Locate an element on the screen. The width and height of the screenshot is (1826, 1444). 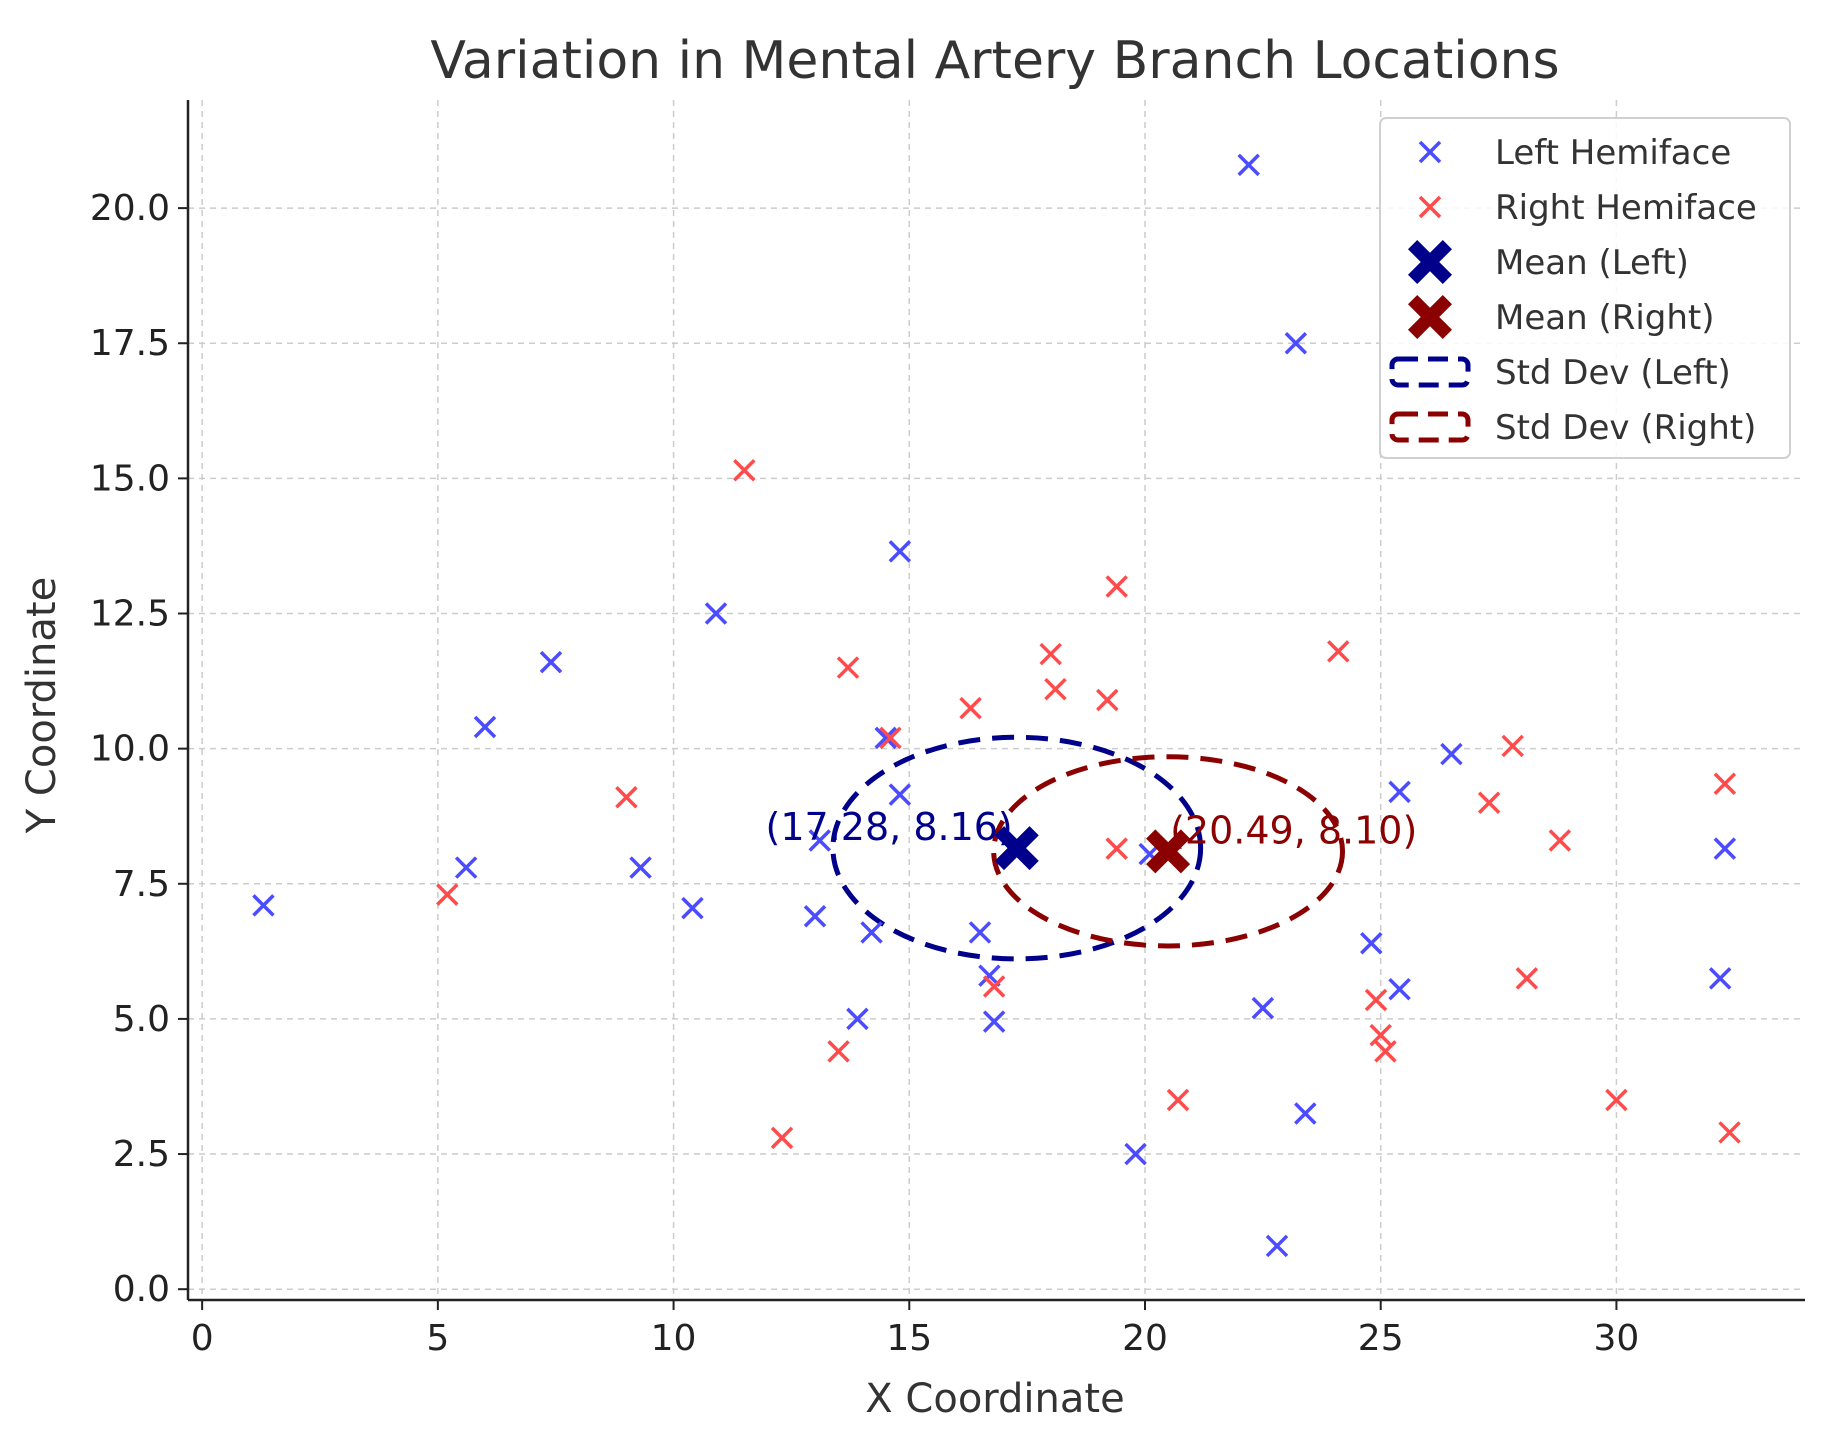
mean-right-marker is located at coordinates (1168, 851).